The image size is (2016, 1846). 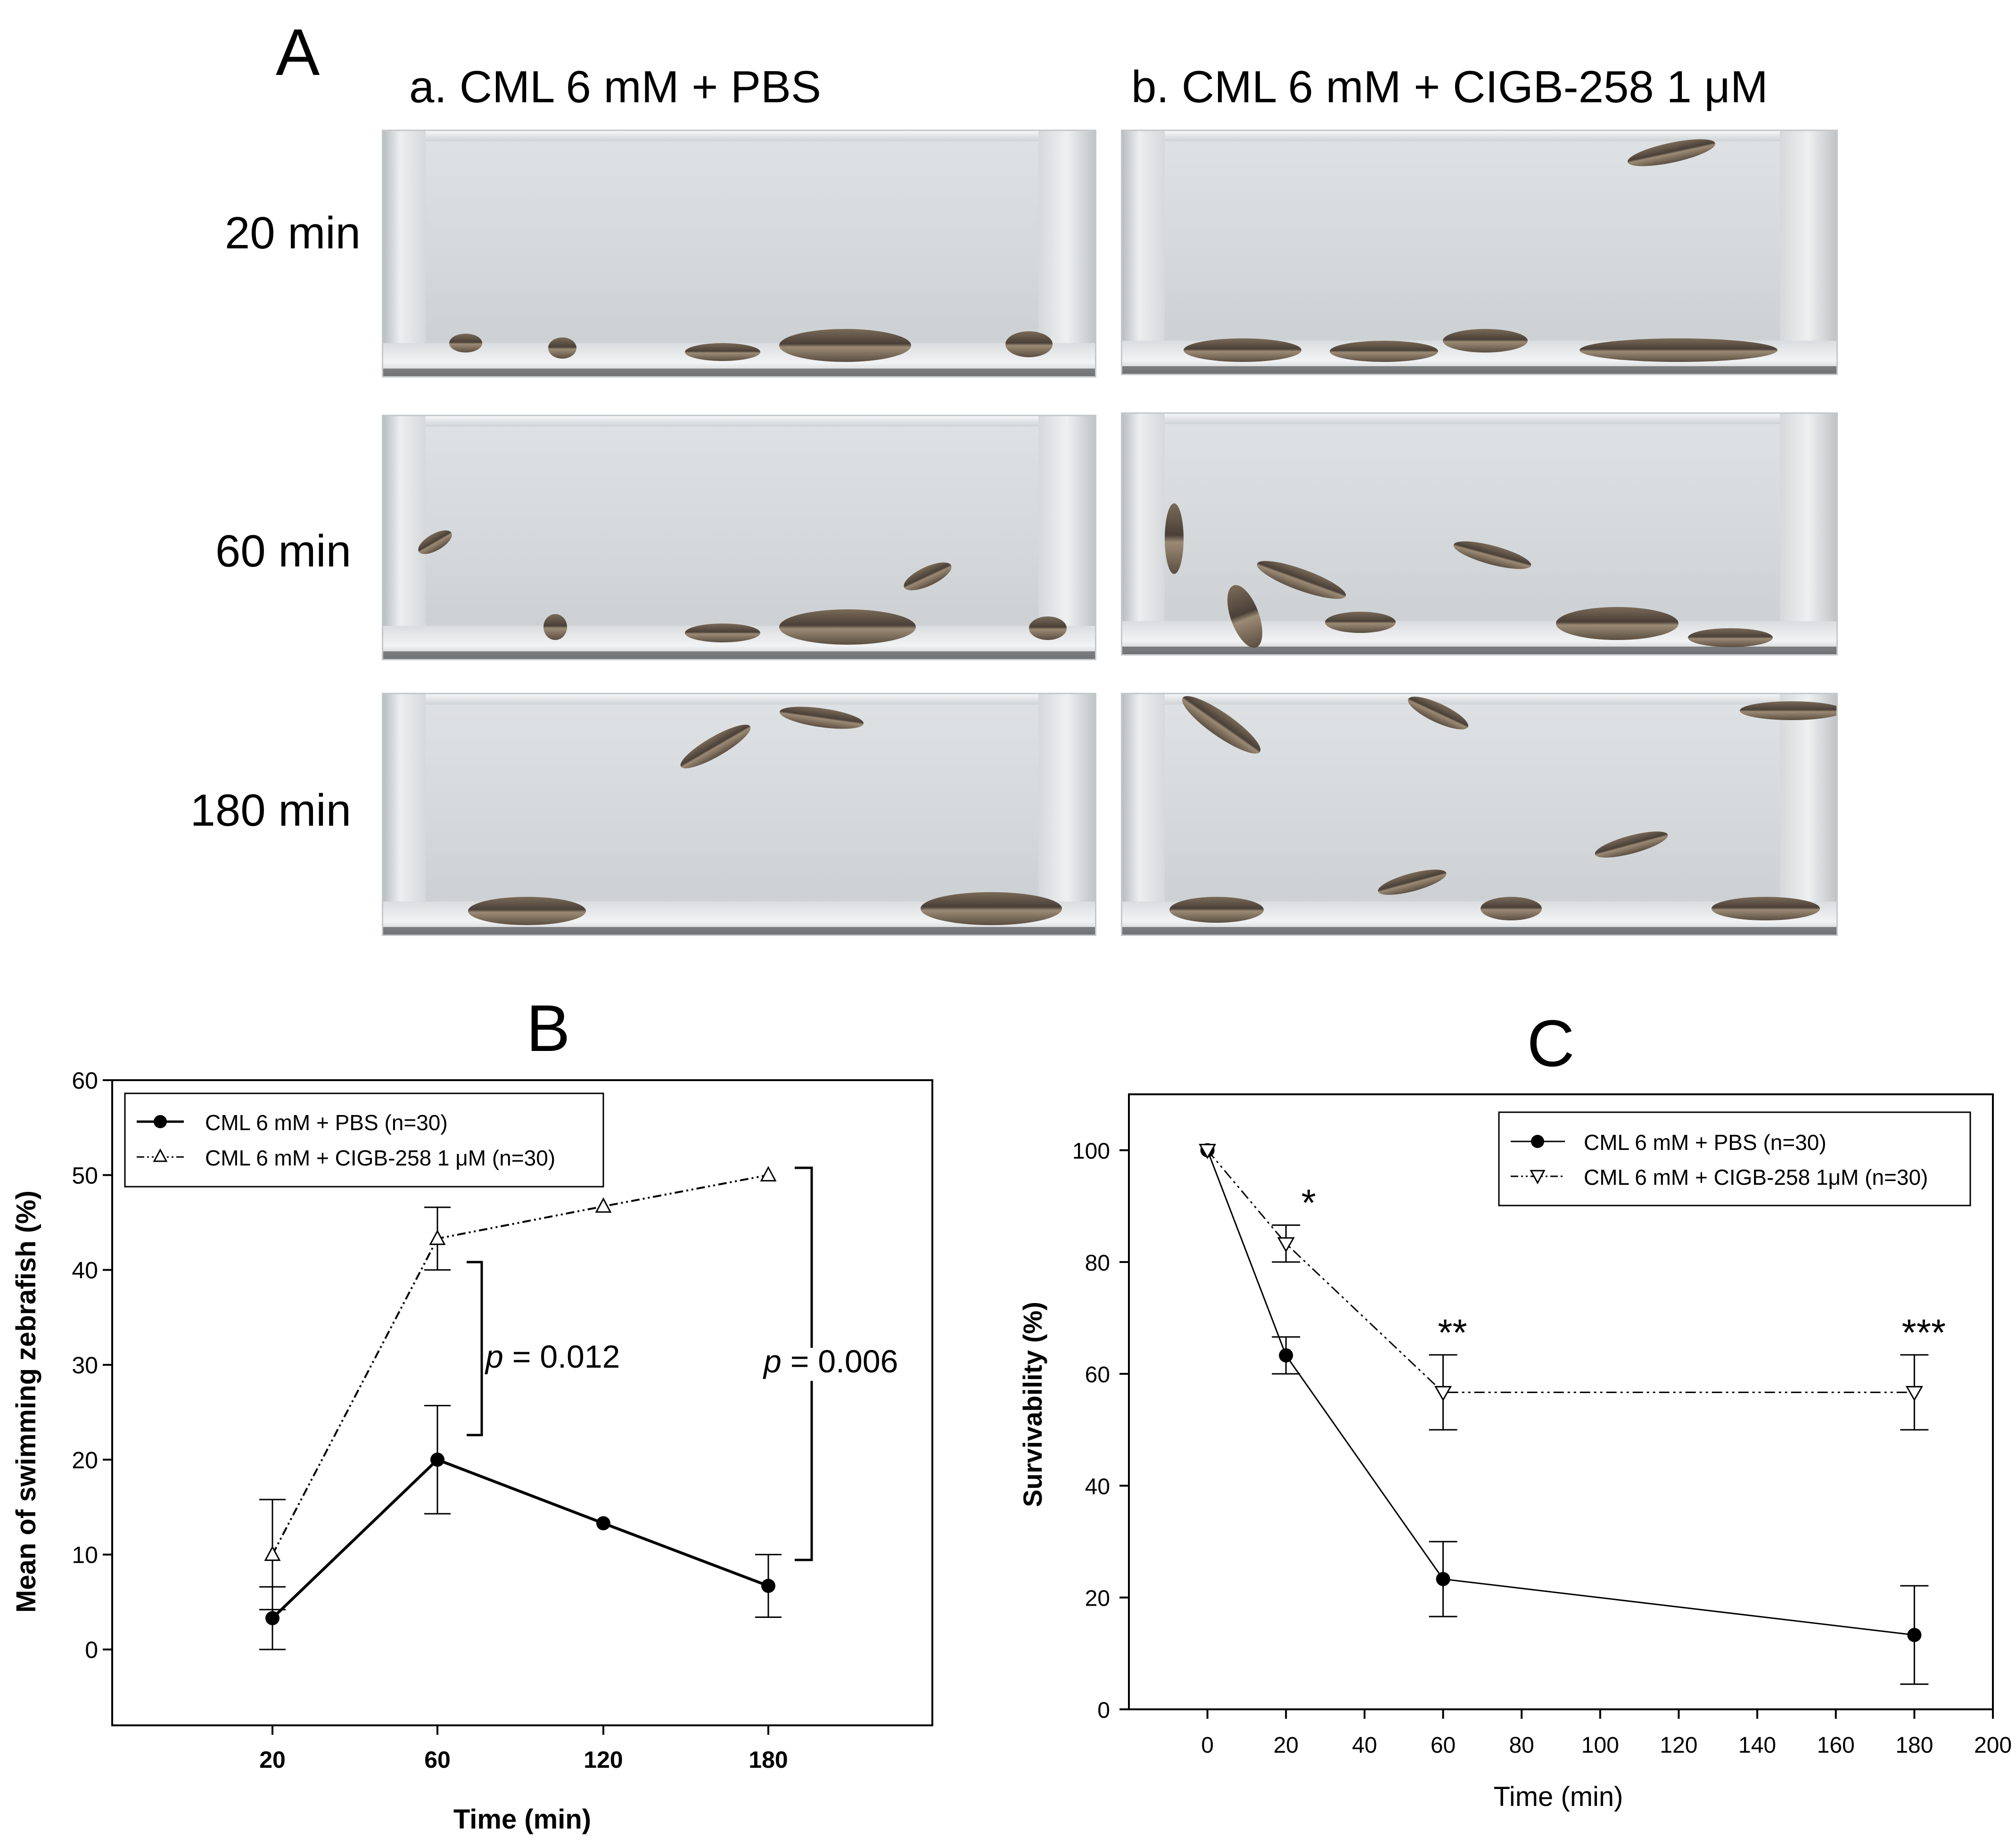 I want to click on chart-b-pvalue-180: p = 0.006, so click(x=830, y=1361).